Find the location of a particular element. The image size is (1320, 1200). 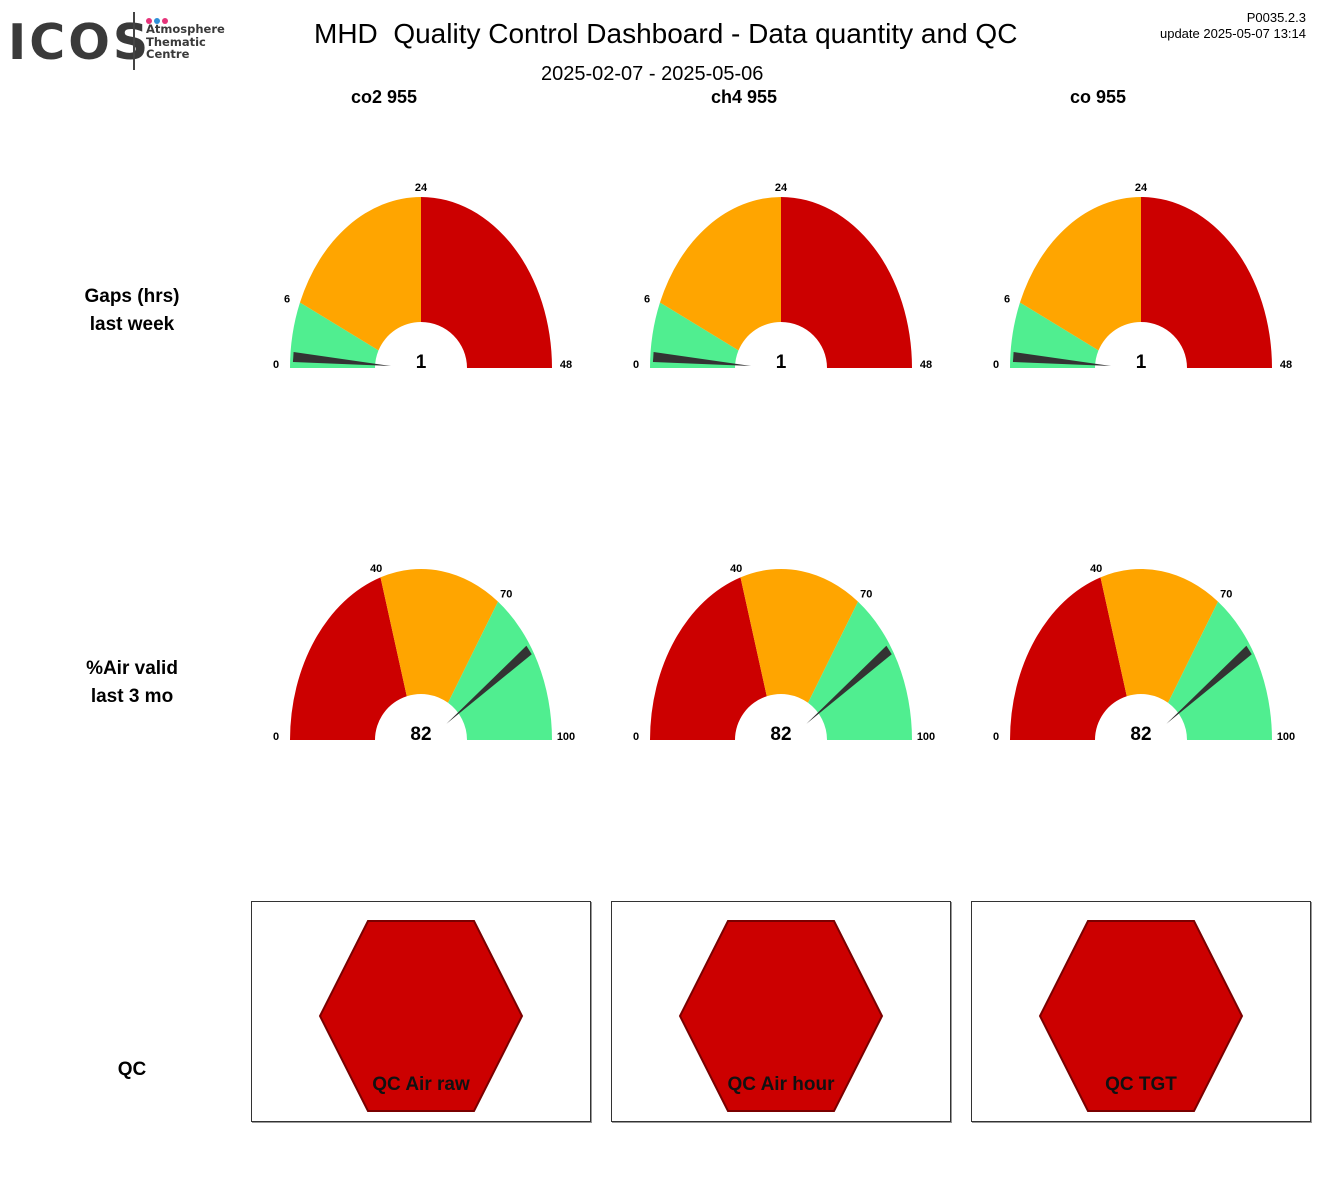

logo-dots-icon is located at coordinates (158, 20).